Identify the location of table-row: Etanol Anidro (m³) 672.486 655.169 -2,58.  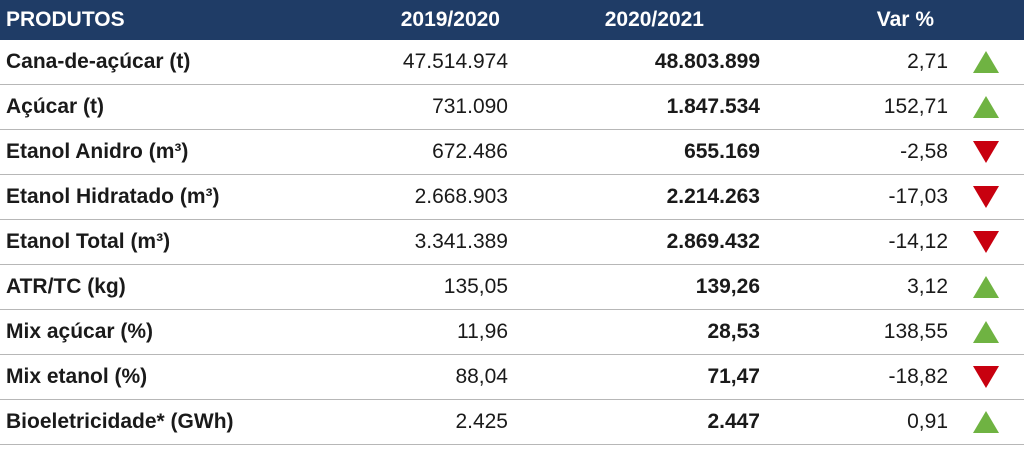
(512, 152).